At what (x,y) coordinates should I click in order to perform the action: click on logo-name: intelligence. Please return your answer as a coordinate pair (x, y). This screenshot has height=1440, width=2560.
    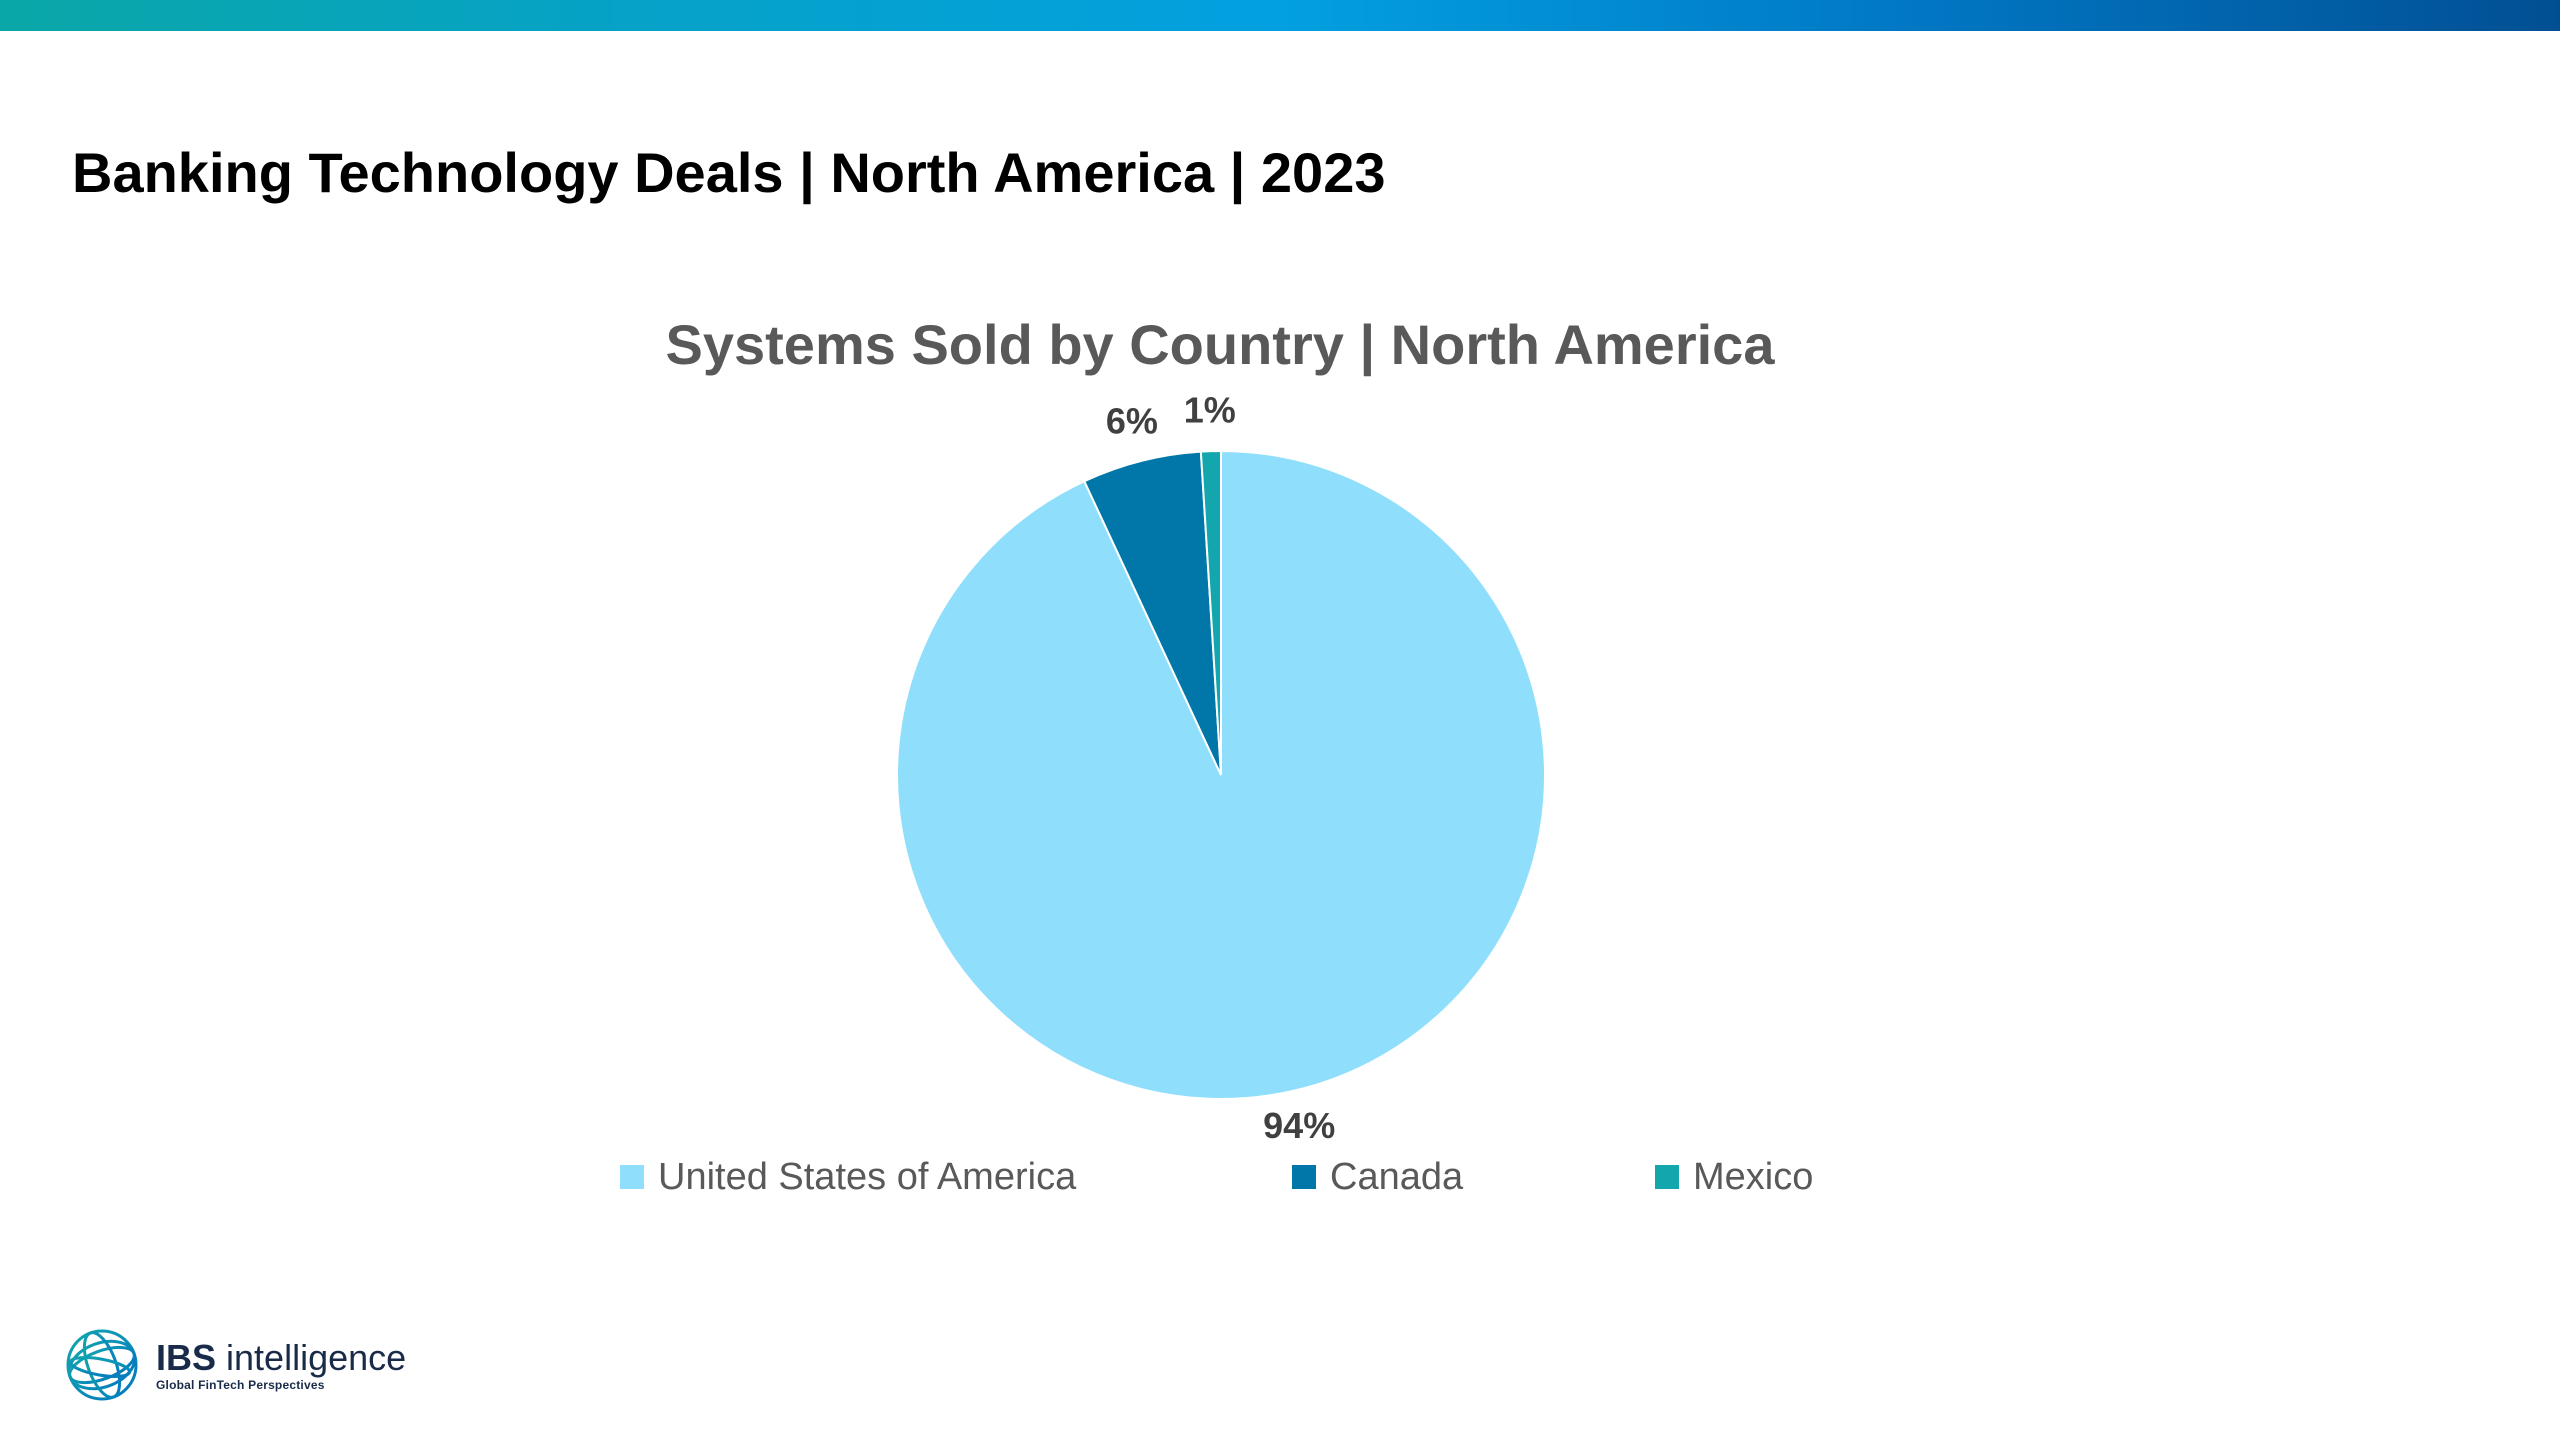
    Looking at the image, I should click on (316, 1357).